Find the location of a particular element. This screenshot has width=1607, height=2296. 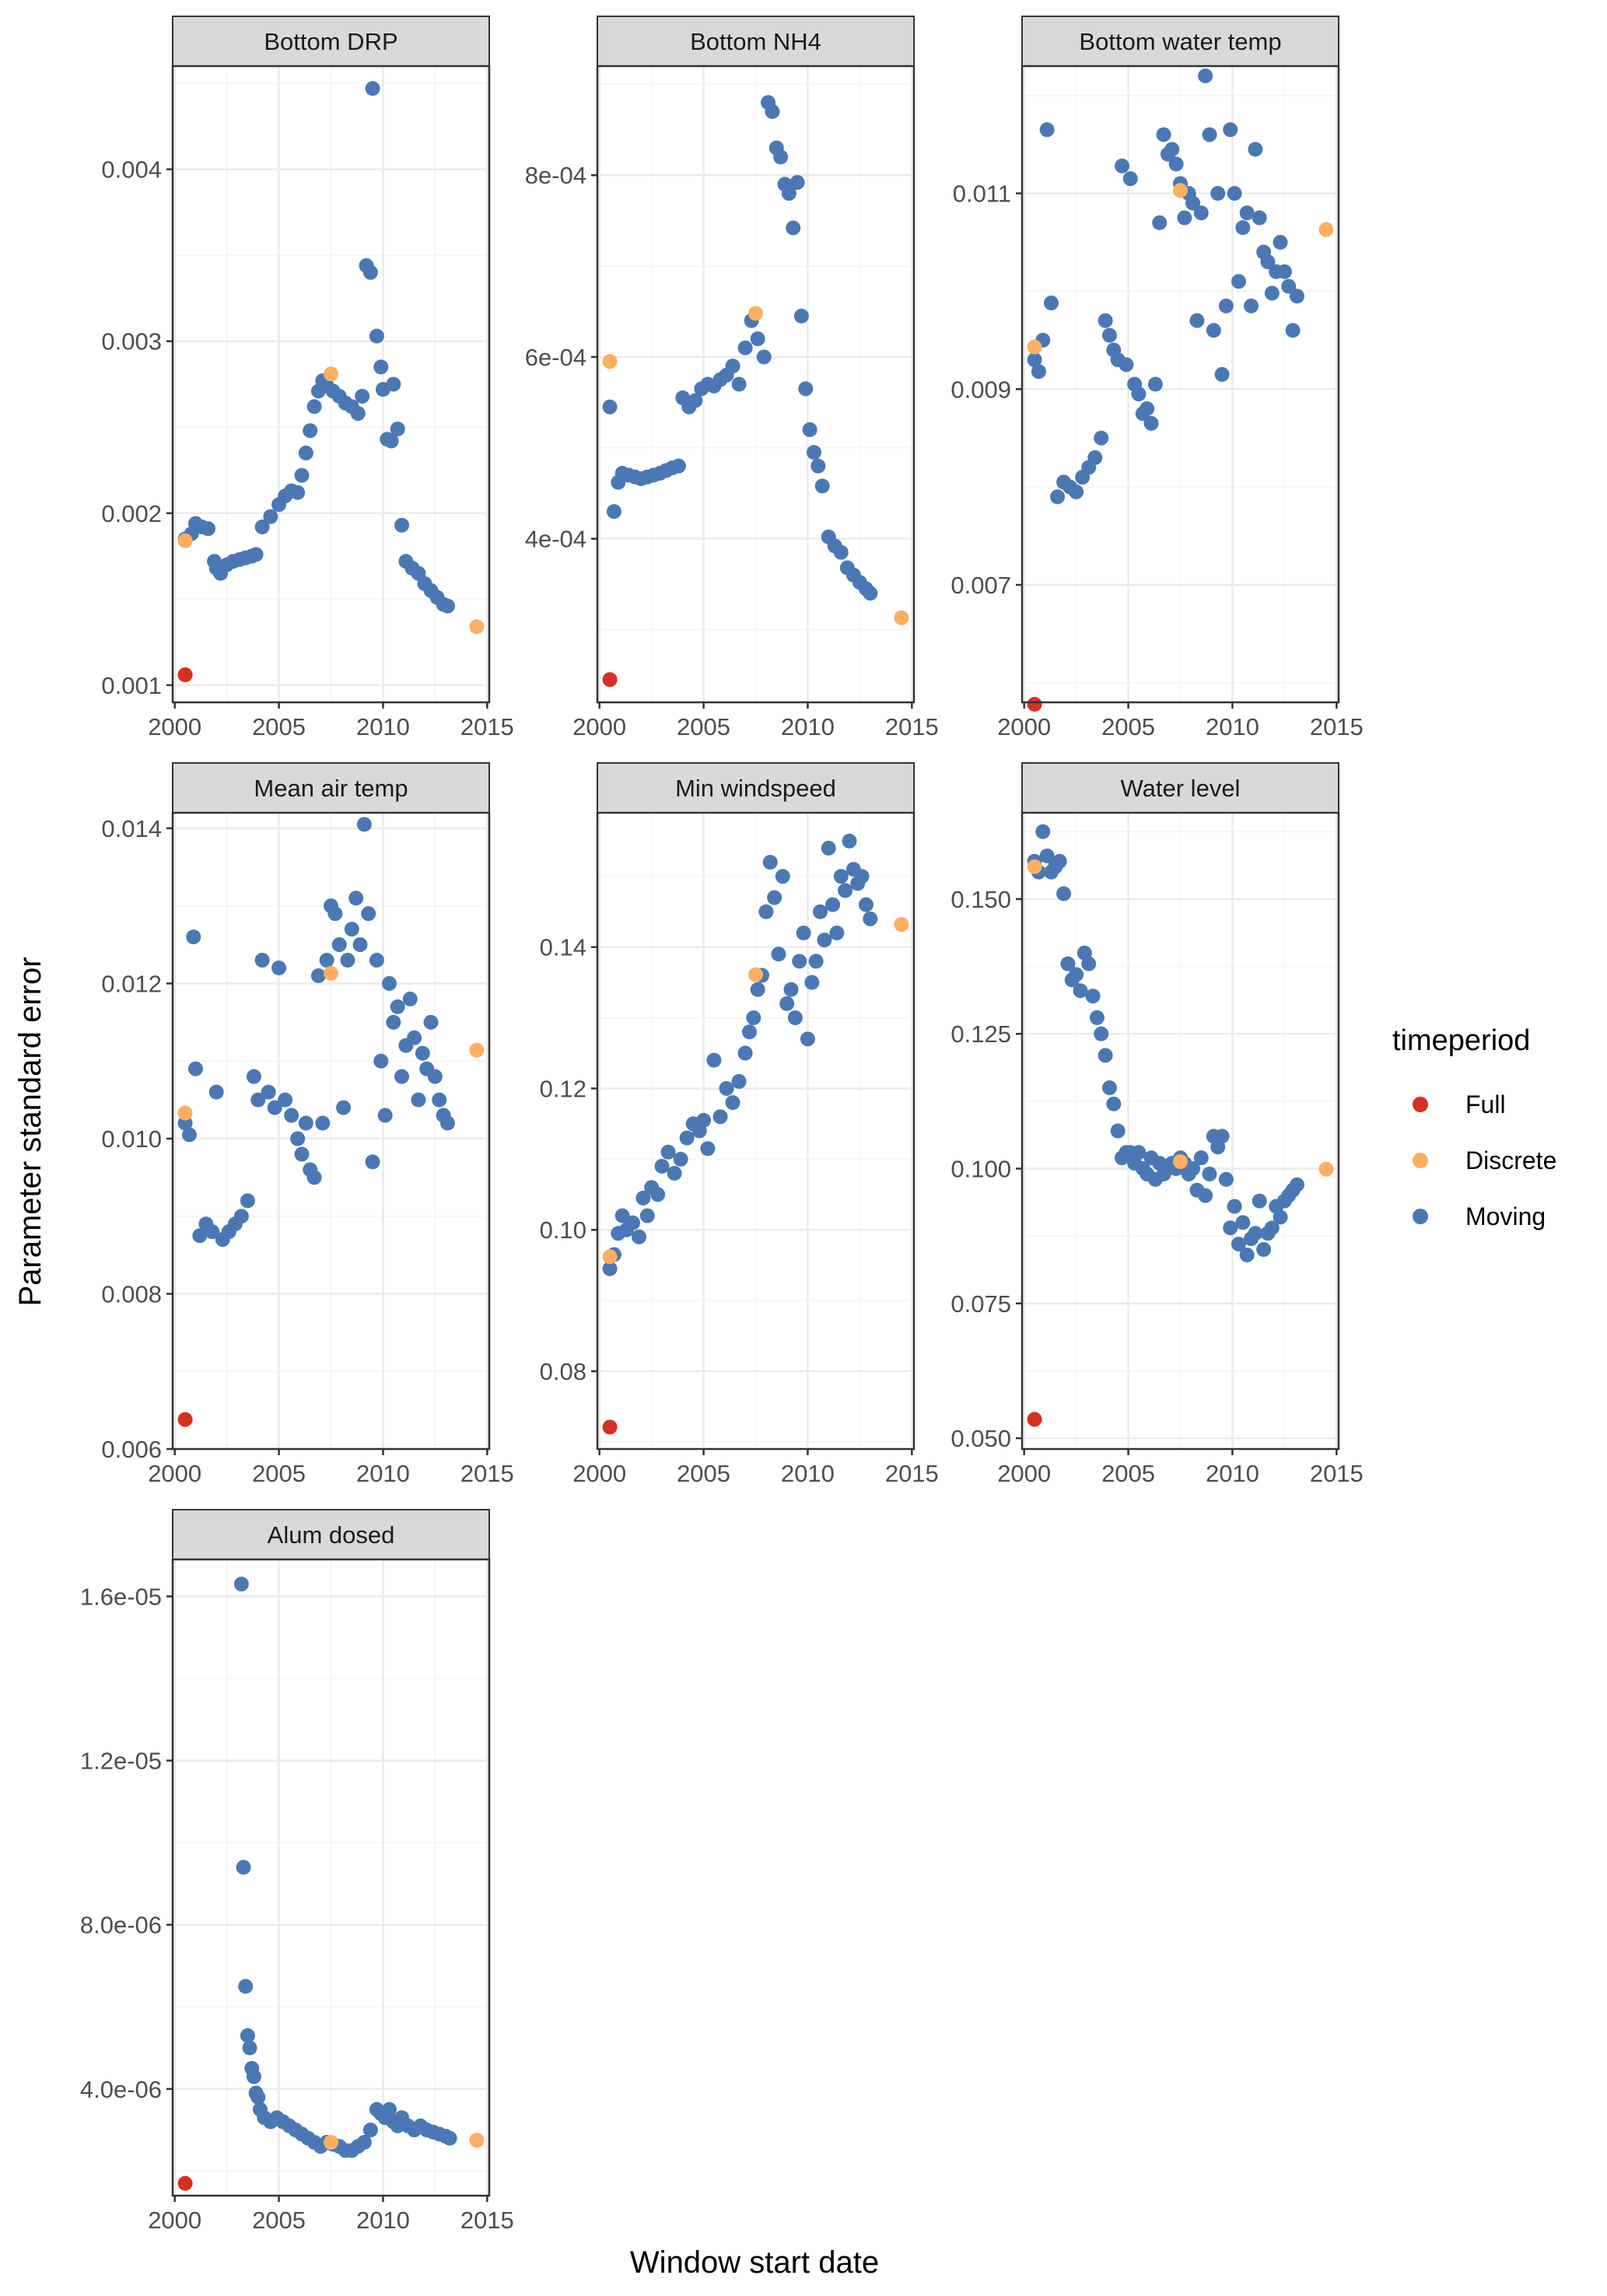

legend-title: timeperiod is located at coordinates (1461, 1041).